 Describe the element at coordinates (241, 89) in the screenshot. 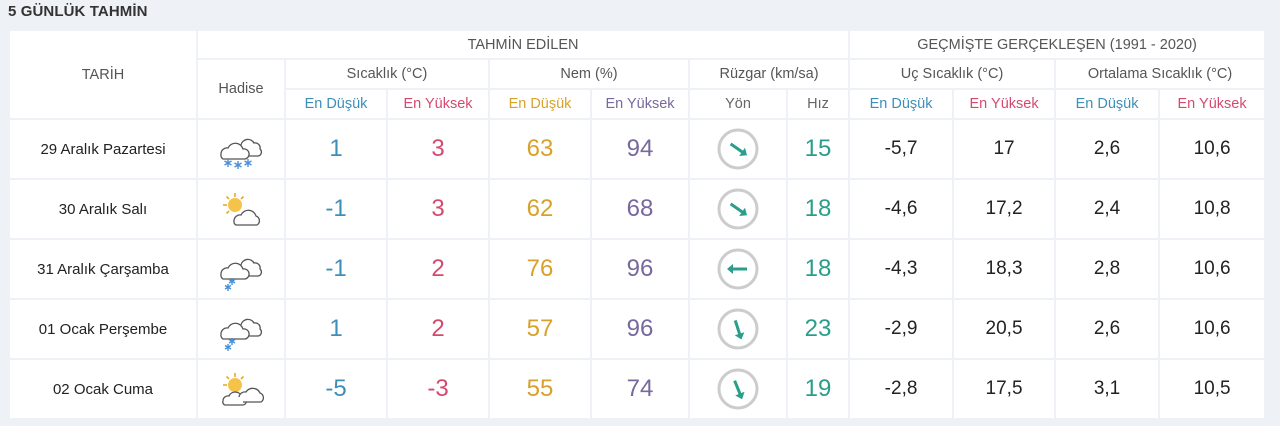

I see `header-hadise: Hadise` at that location.